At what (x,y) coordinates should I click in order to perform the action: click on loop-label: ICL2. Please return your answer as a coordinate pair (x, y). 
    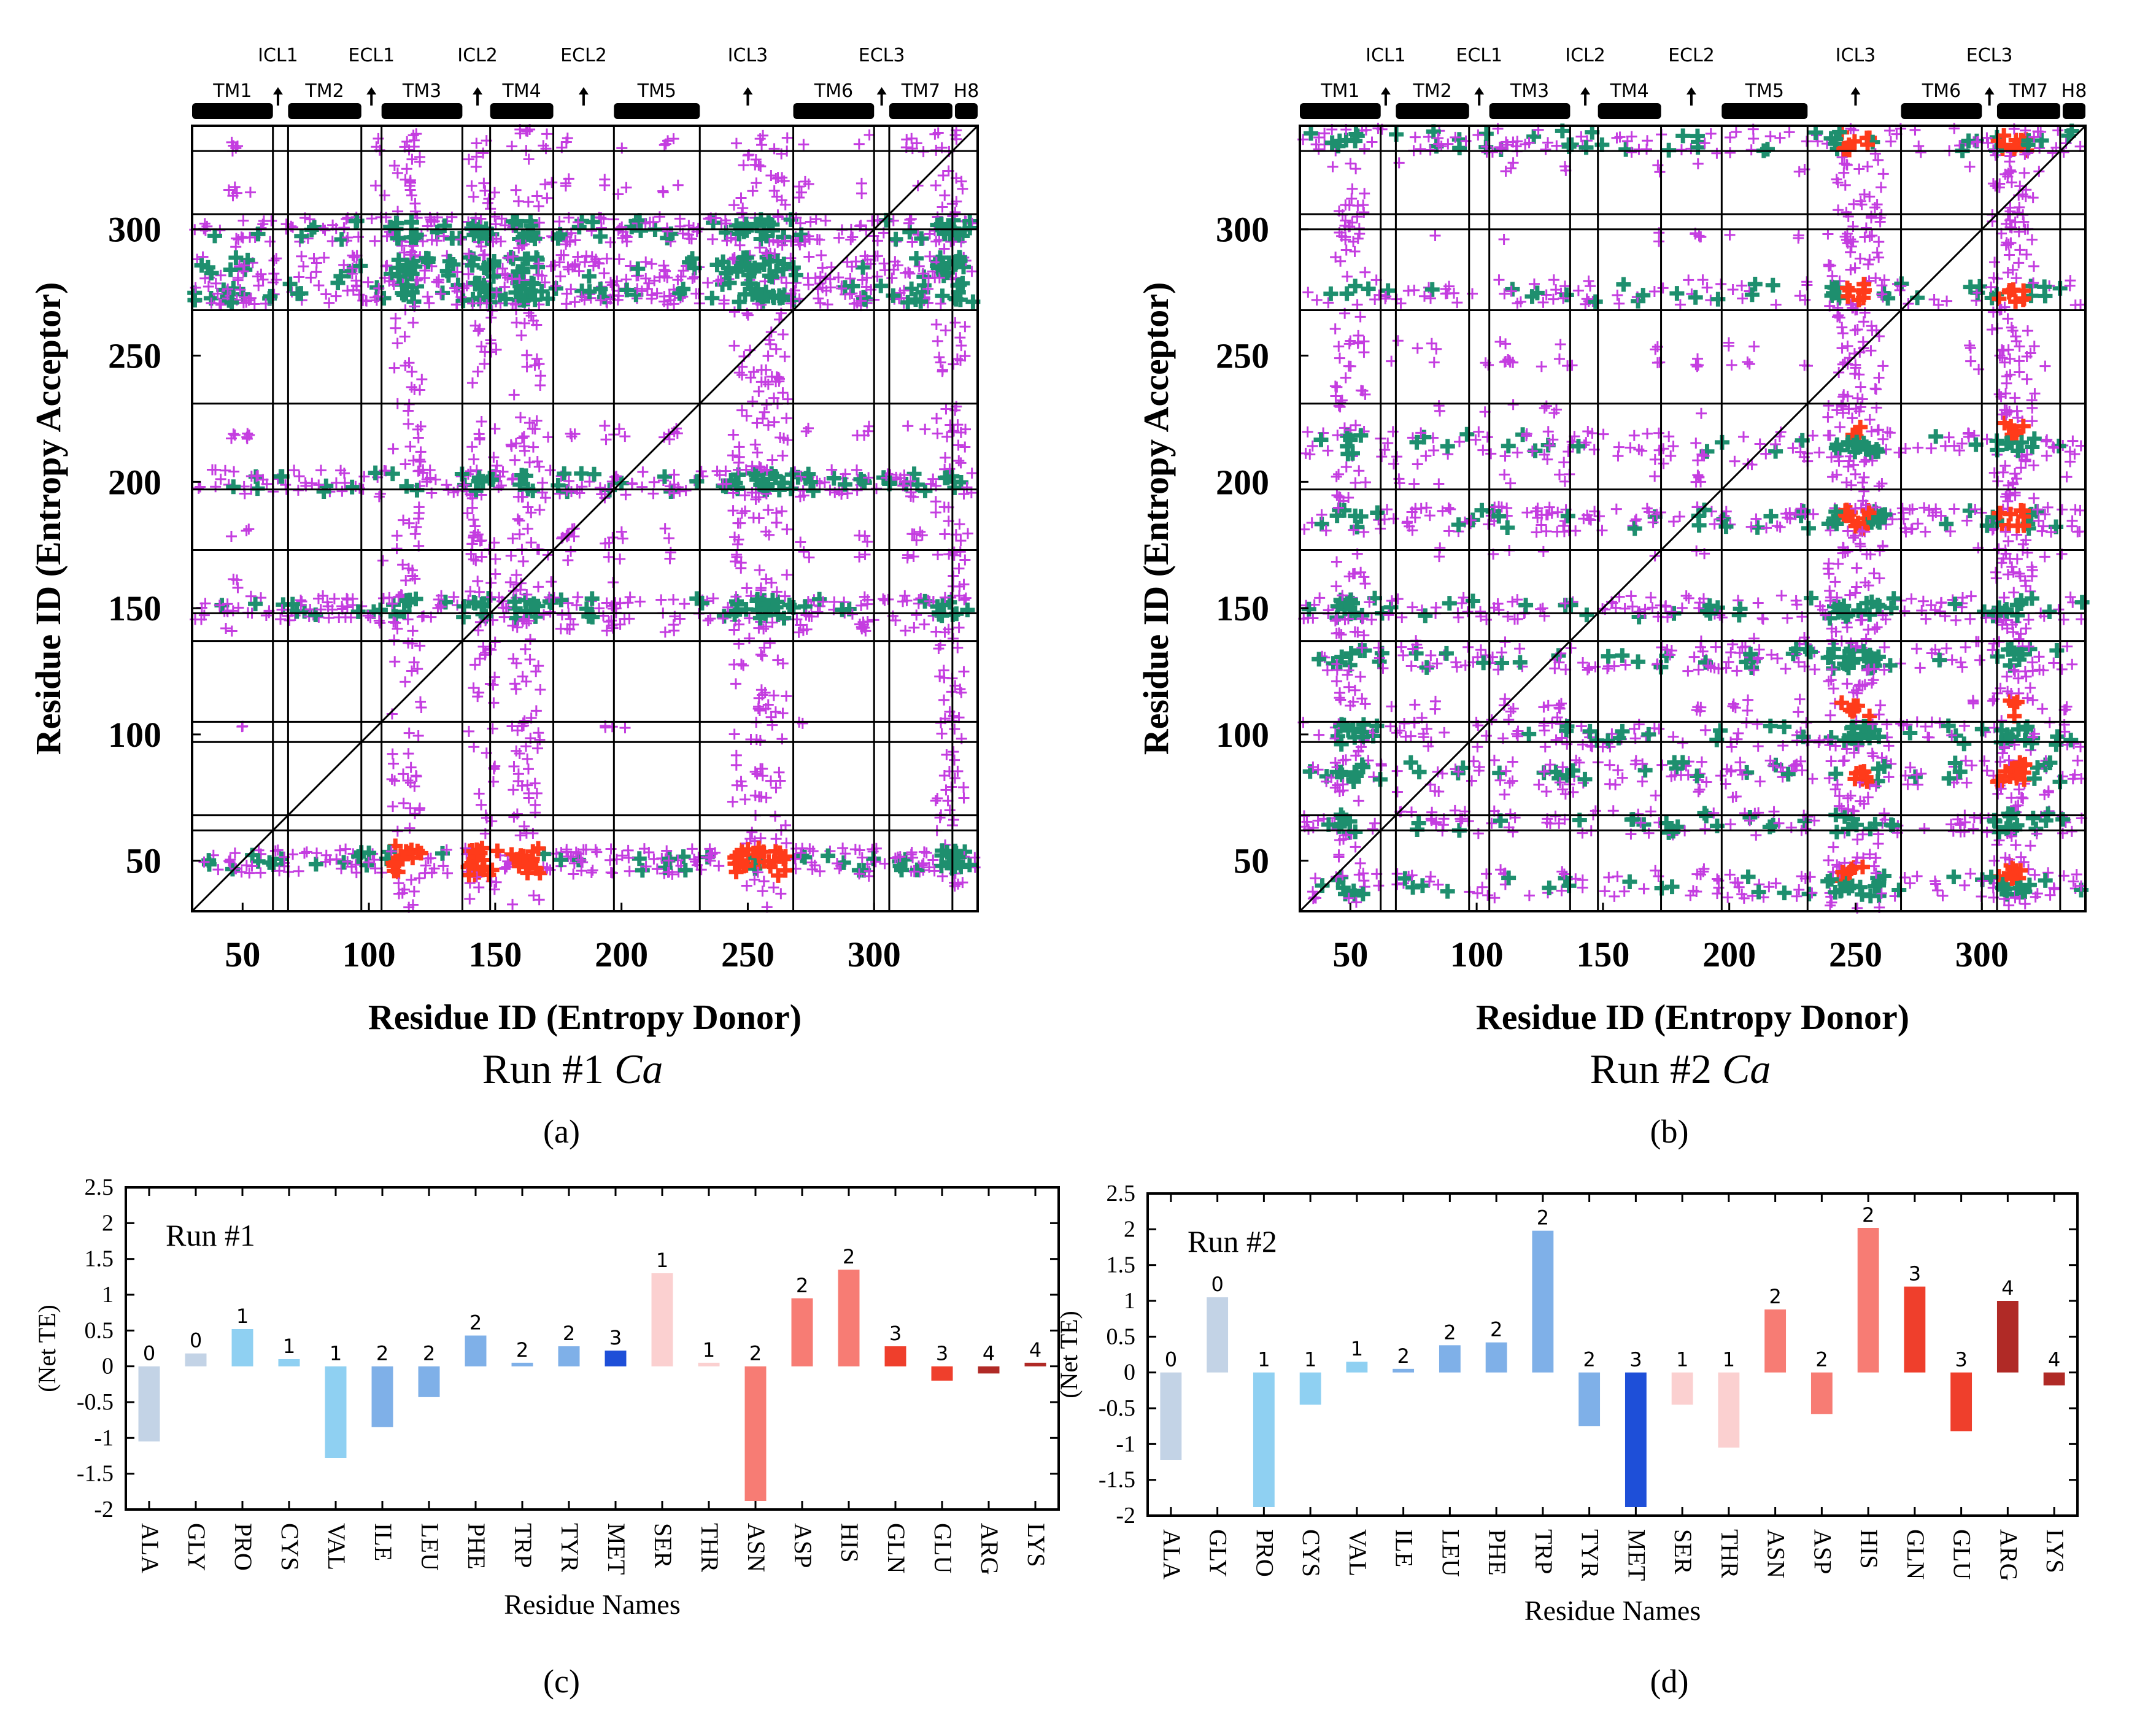
    Looking at the image, I should click on (1585, 55).